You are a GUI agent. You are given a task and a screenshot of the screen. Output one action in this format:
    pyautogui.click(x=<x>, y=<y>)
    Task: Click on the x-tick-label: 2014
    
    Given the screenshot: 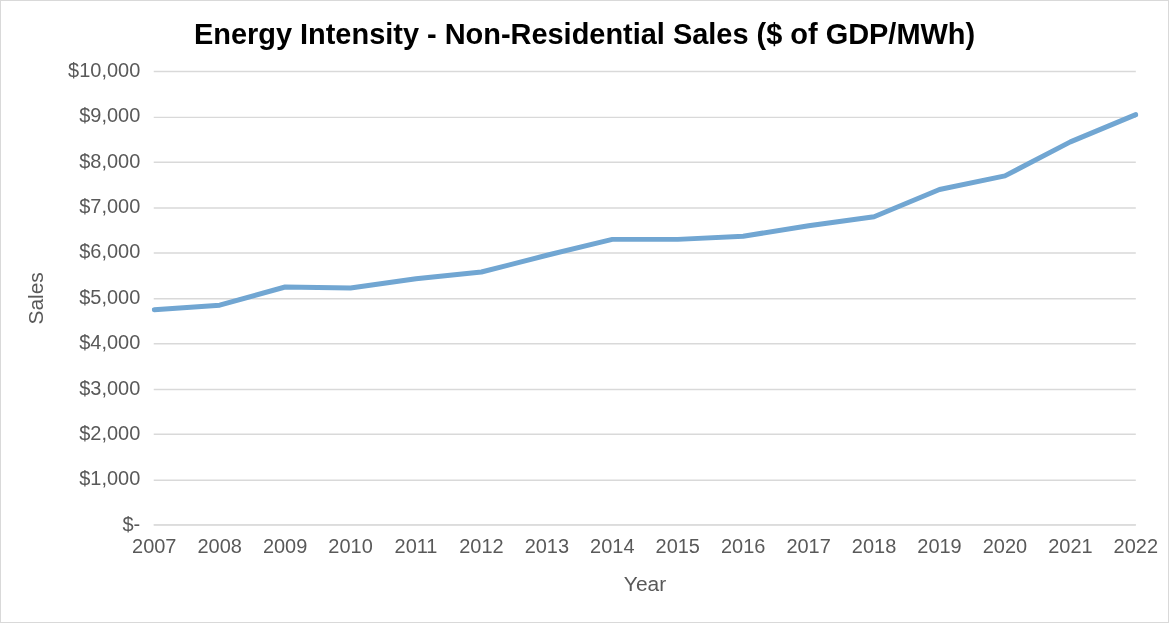 What is the action you would take?
    pyautogui.click(x=612, y=545)
    